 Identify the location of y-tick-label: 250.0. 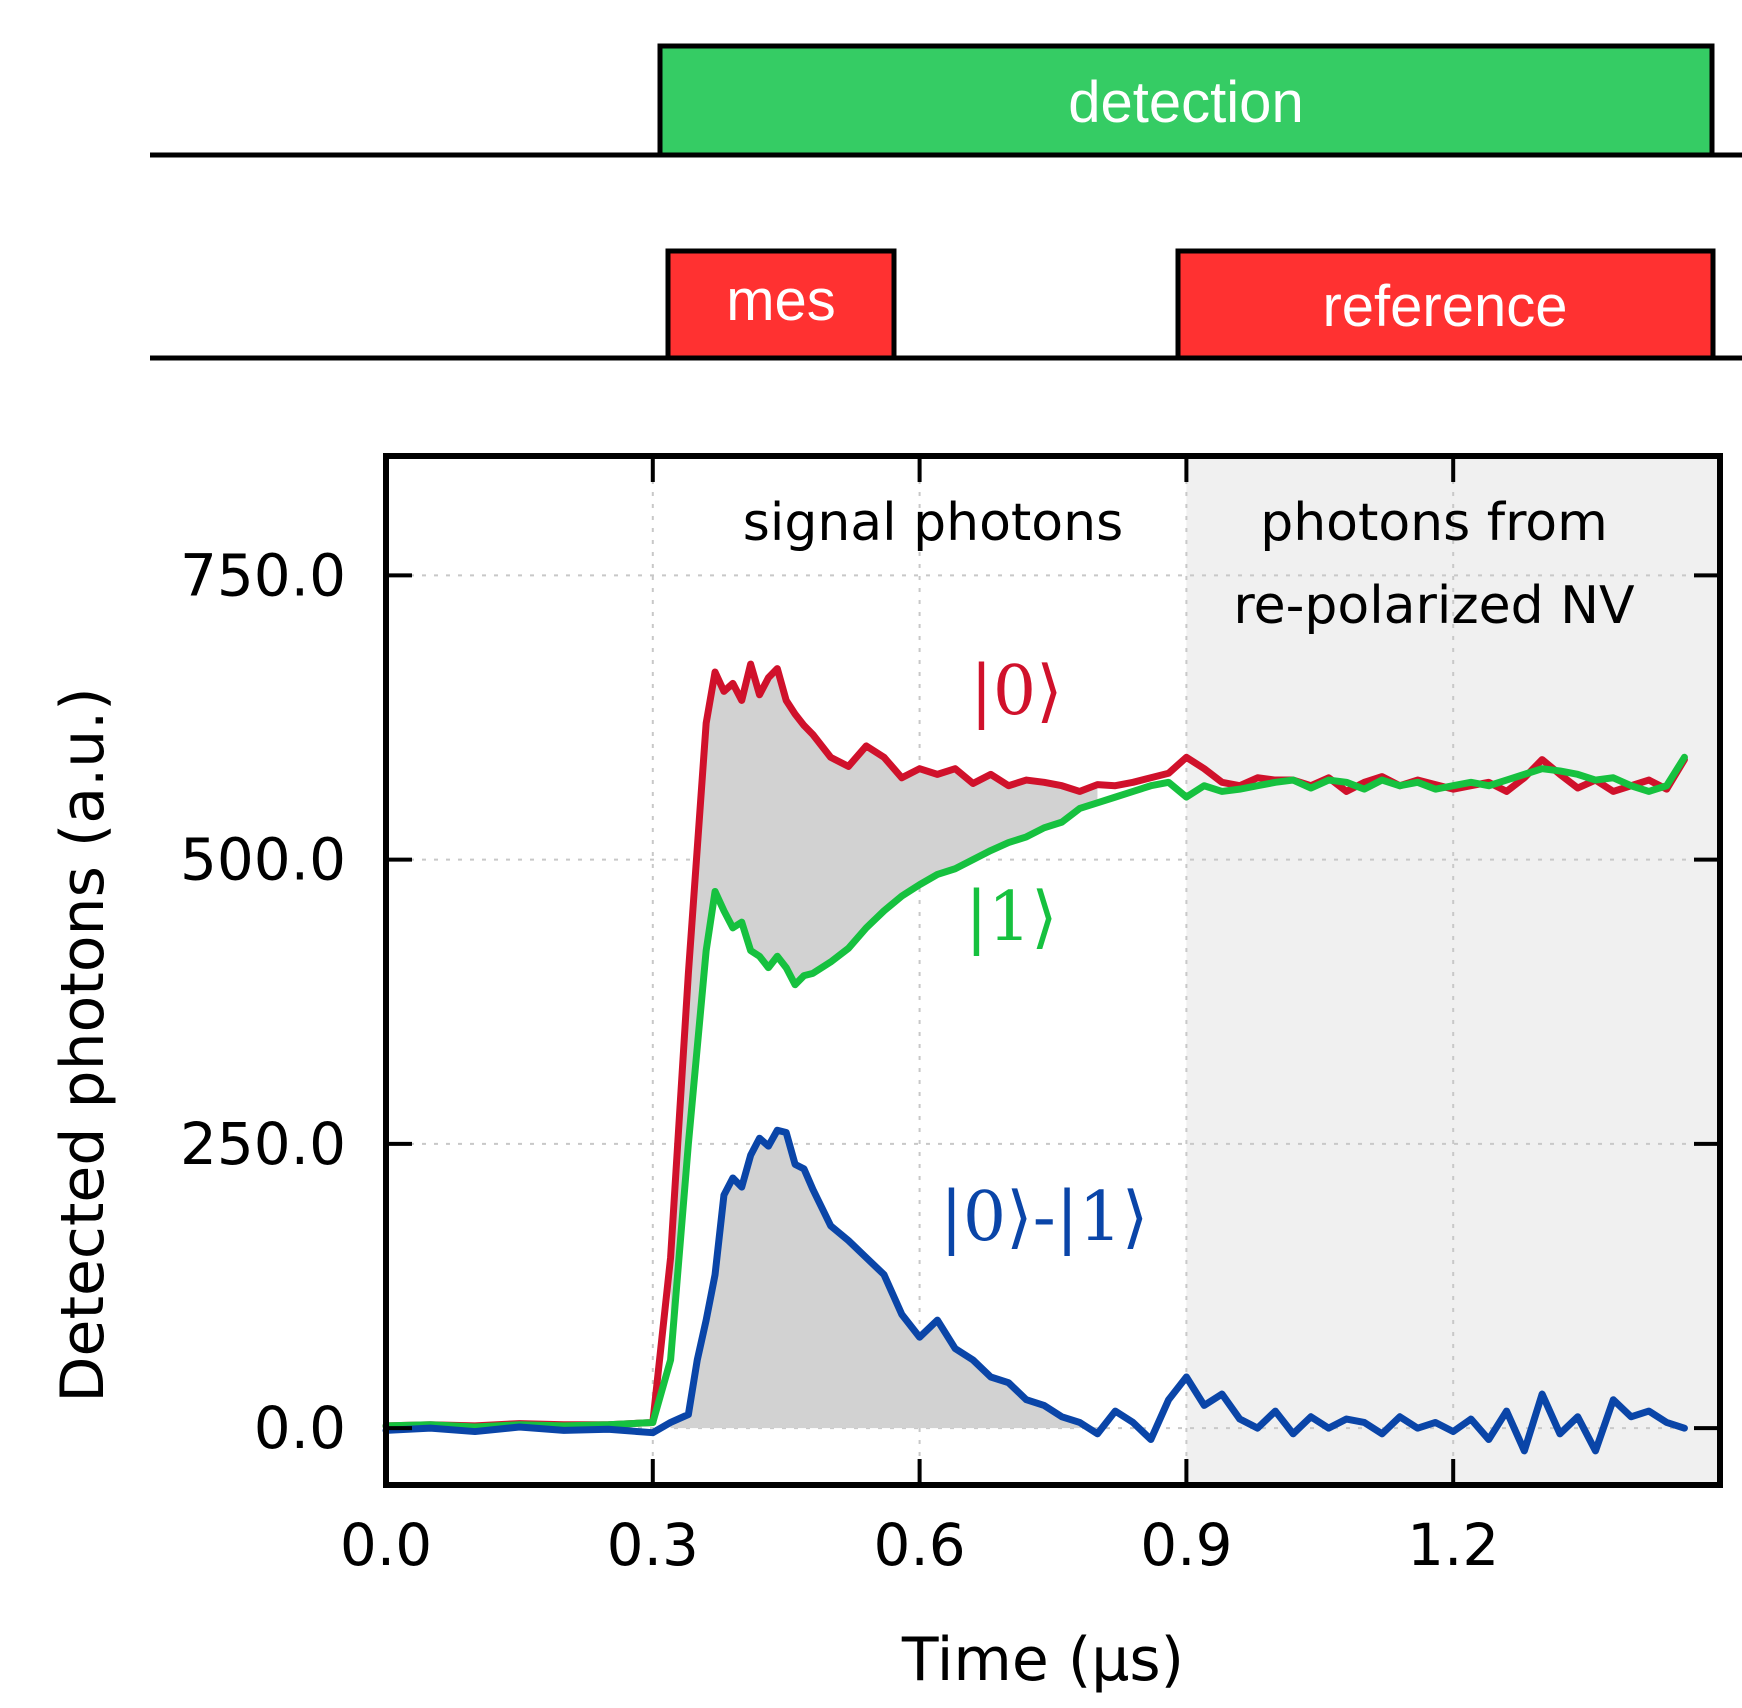
(263, 1144).